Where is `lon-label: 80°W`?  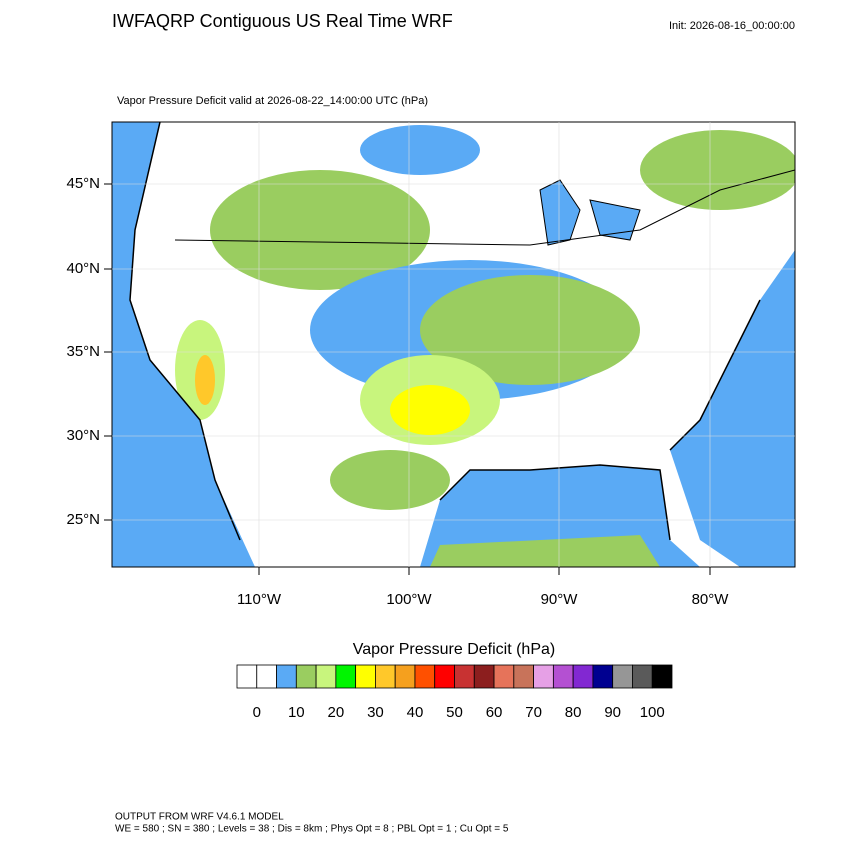
lon-label: 80°W is located at coordinates (711, 599).